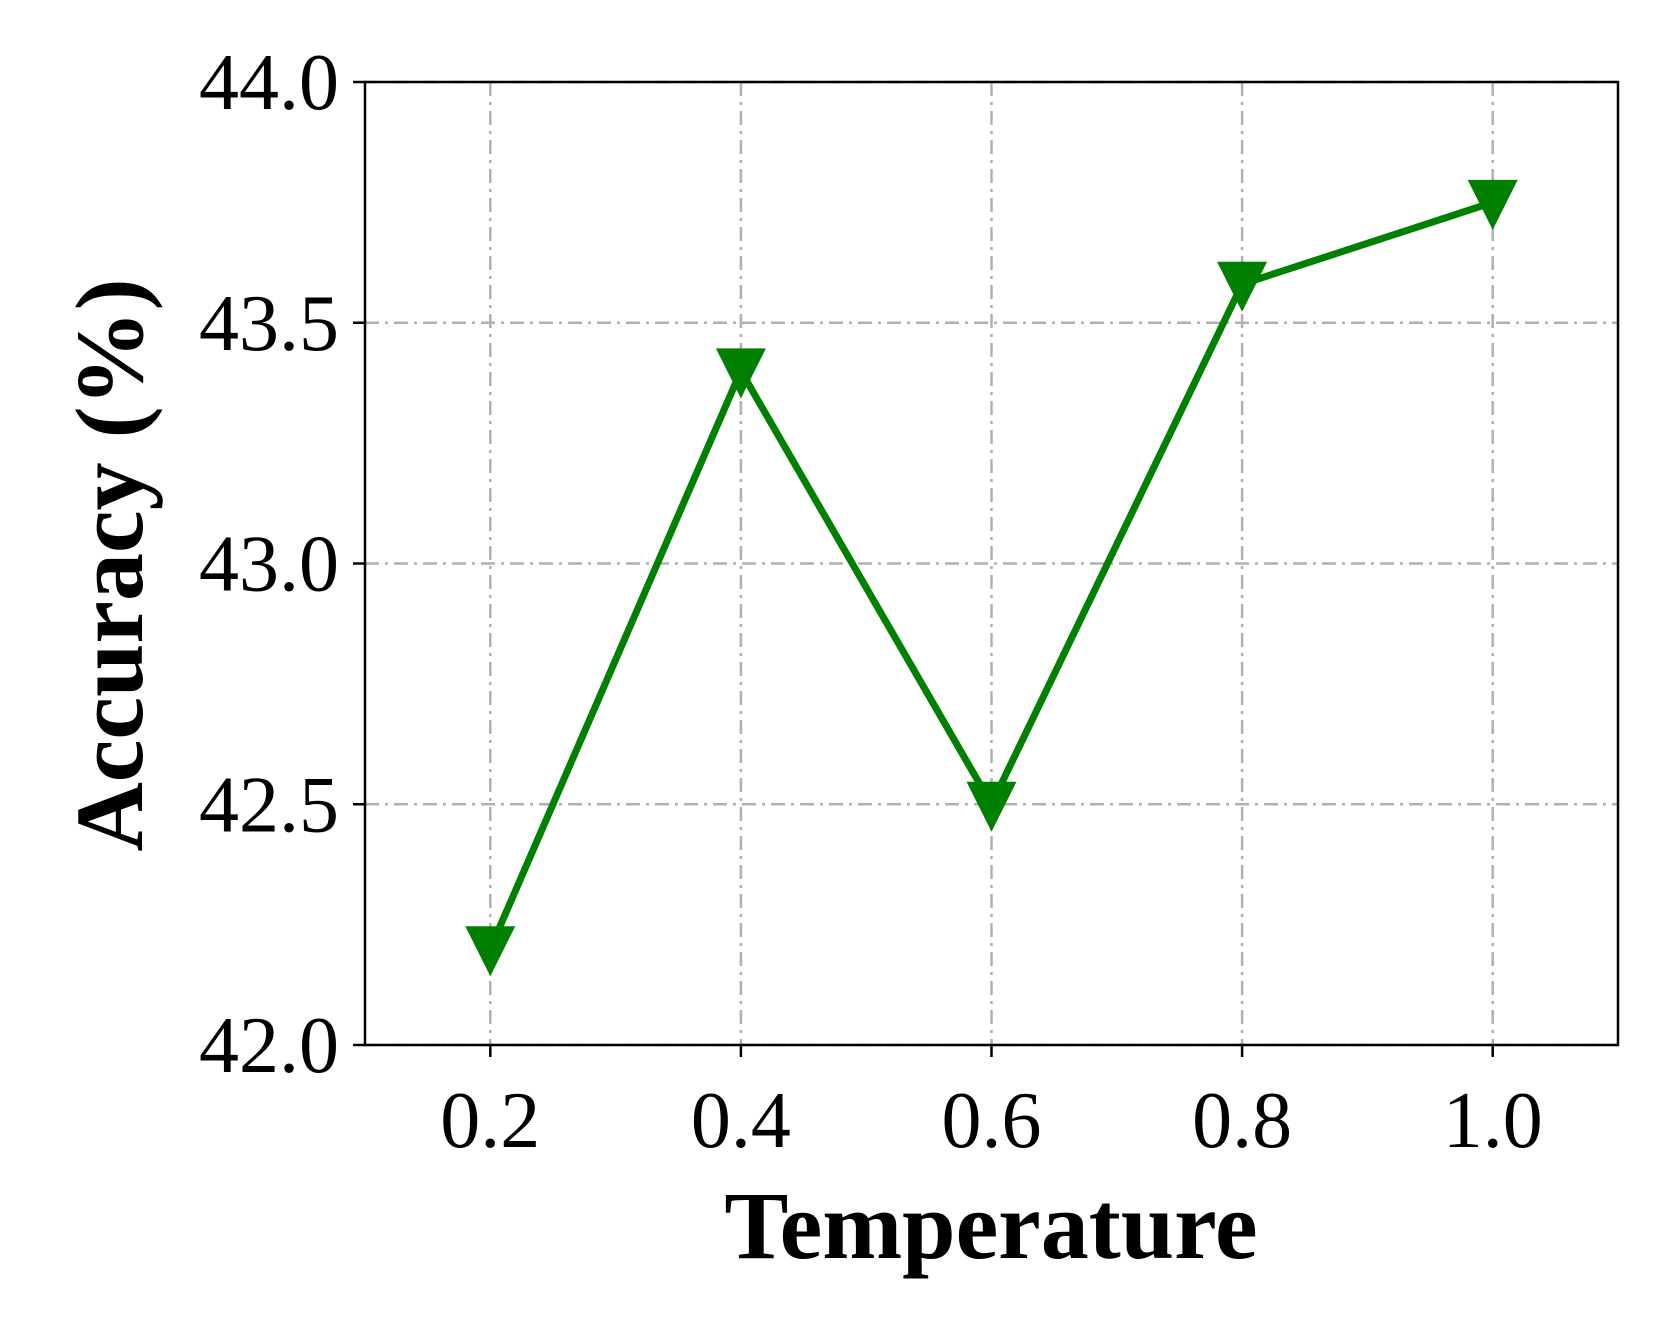 This screenshot has width=1661, height=1329. I want to click on y-tick-label: 43.0, so click(269, 565).